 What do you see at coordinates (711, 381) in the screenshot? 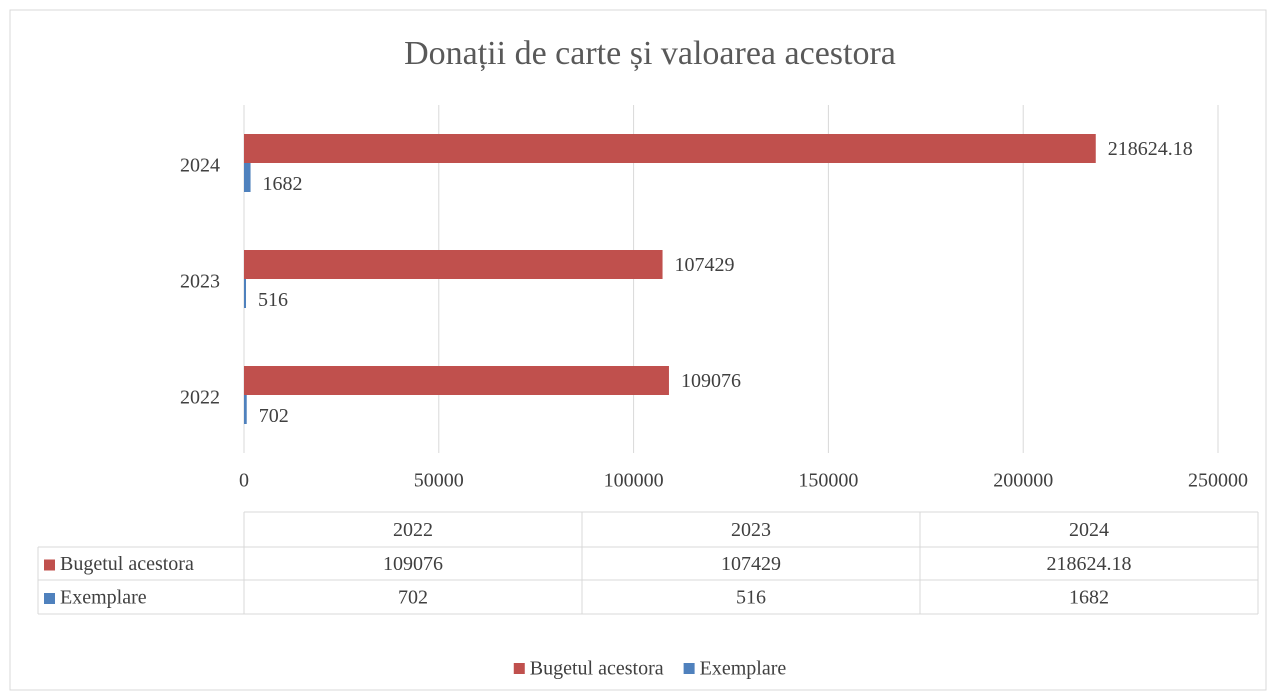
I see `data-label: 109076` at bounding box center [711, 381].